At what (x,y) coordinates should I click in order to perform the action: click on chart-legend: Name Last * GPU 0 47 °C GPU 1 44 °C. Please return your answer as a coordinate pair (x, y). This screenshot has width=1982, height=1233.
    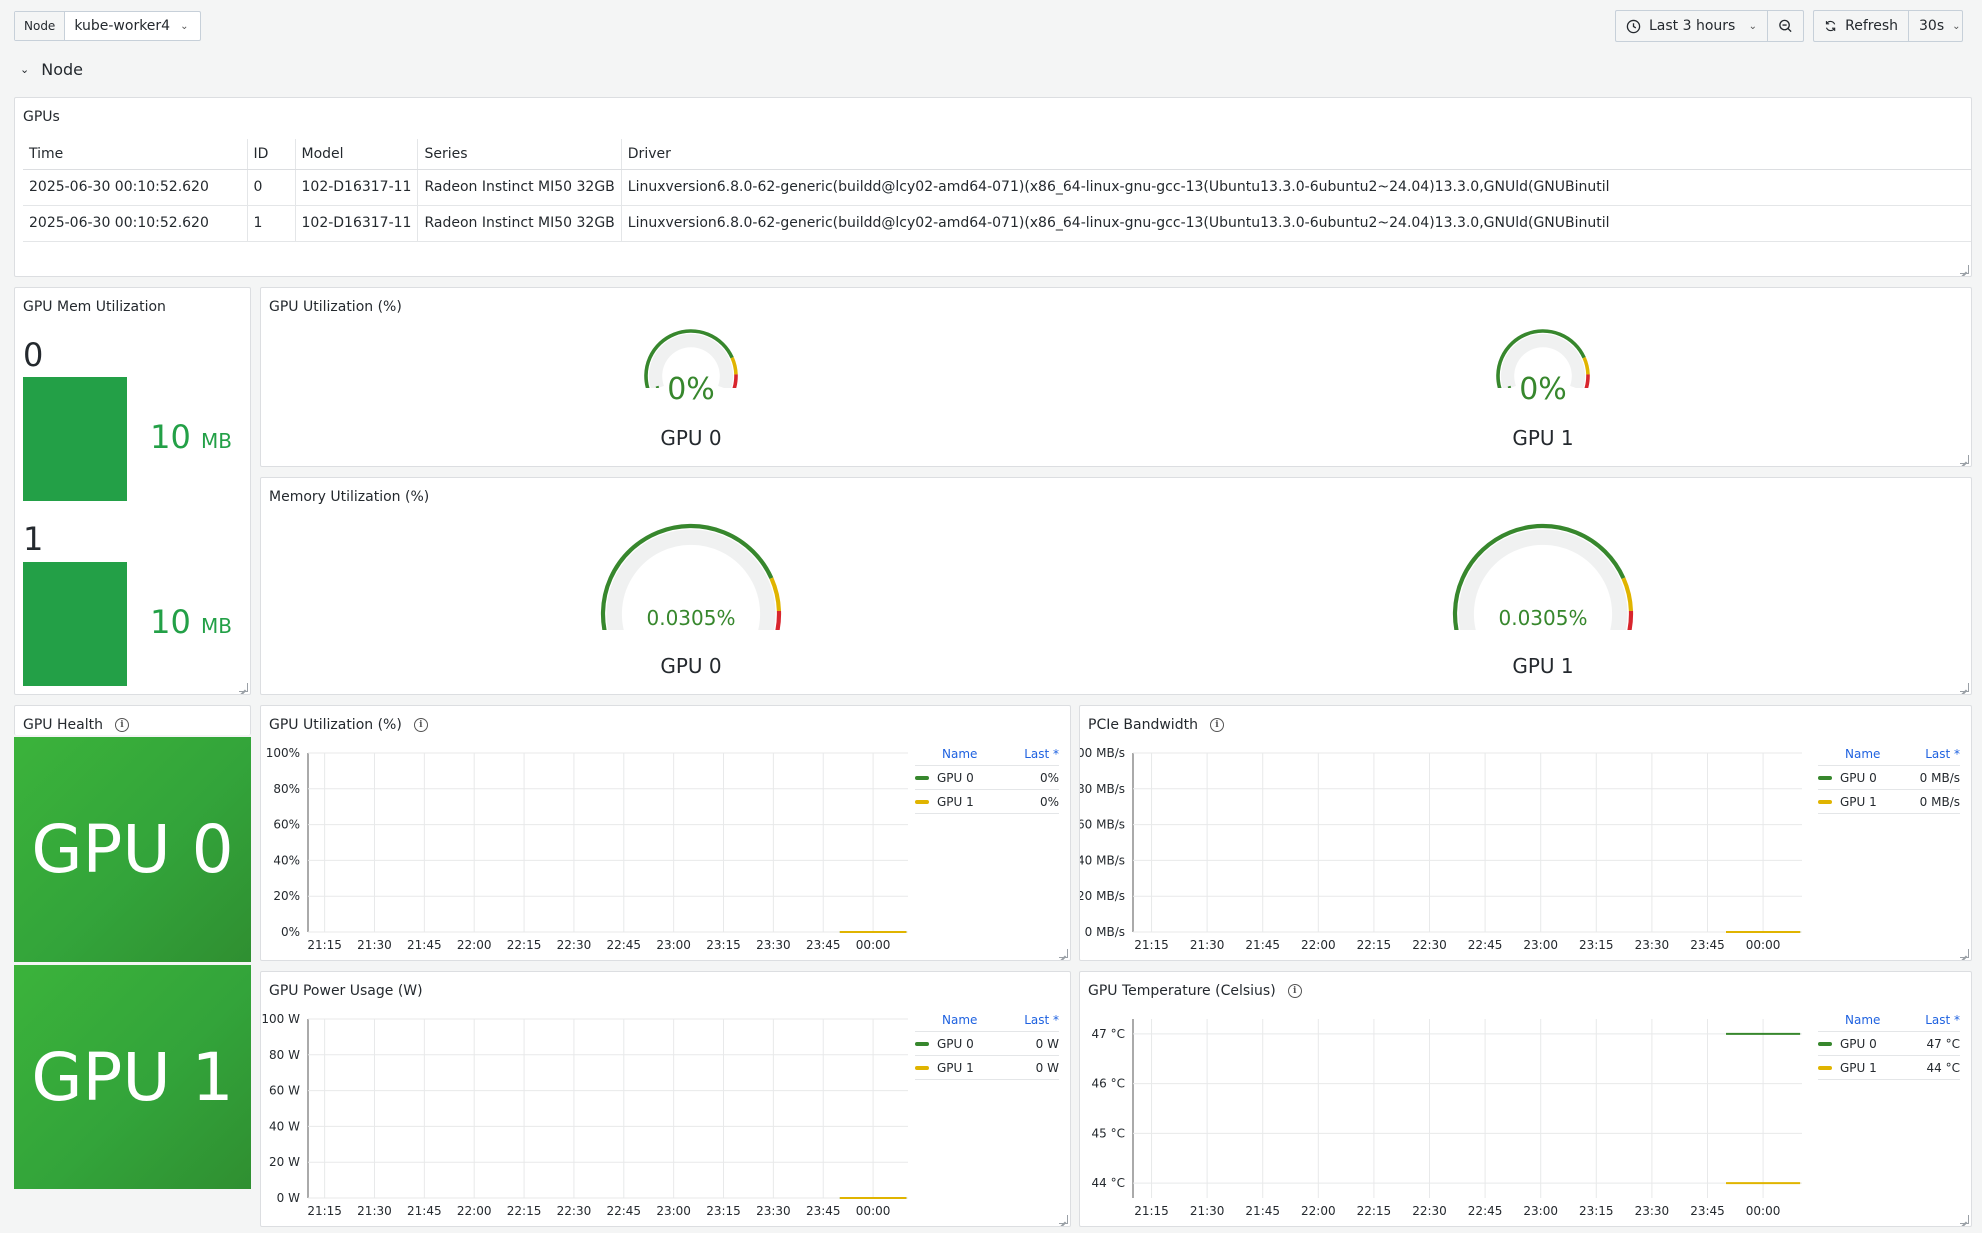
    Looking at the image, I should click on (1889, 1044).